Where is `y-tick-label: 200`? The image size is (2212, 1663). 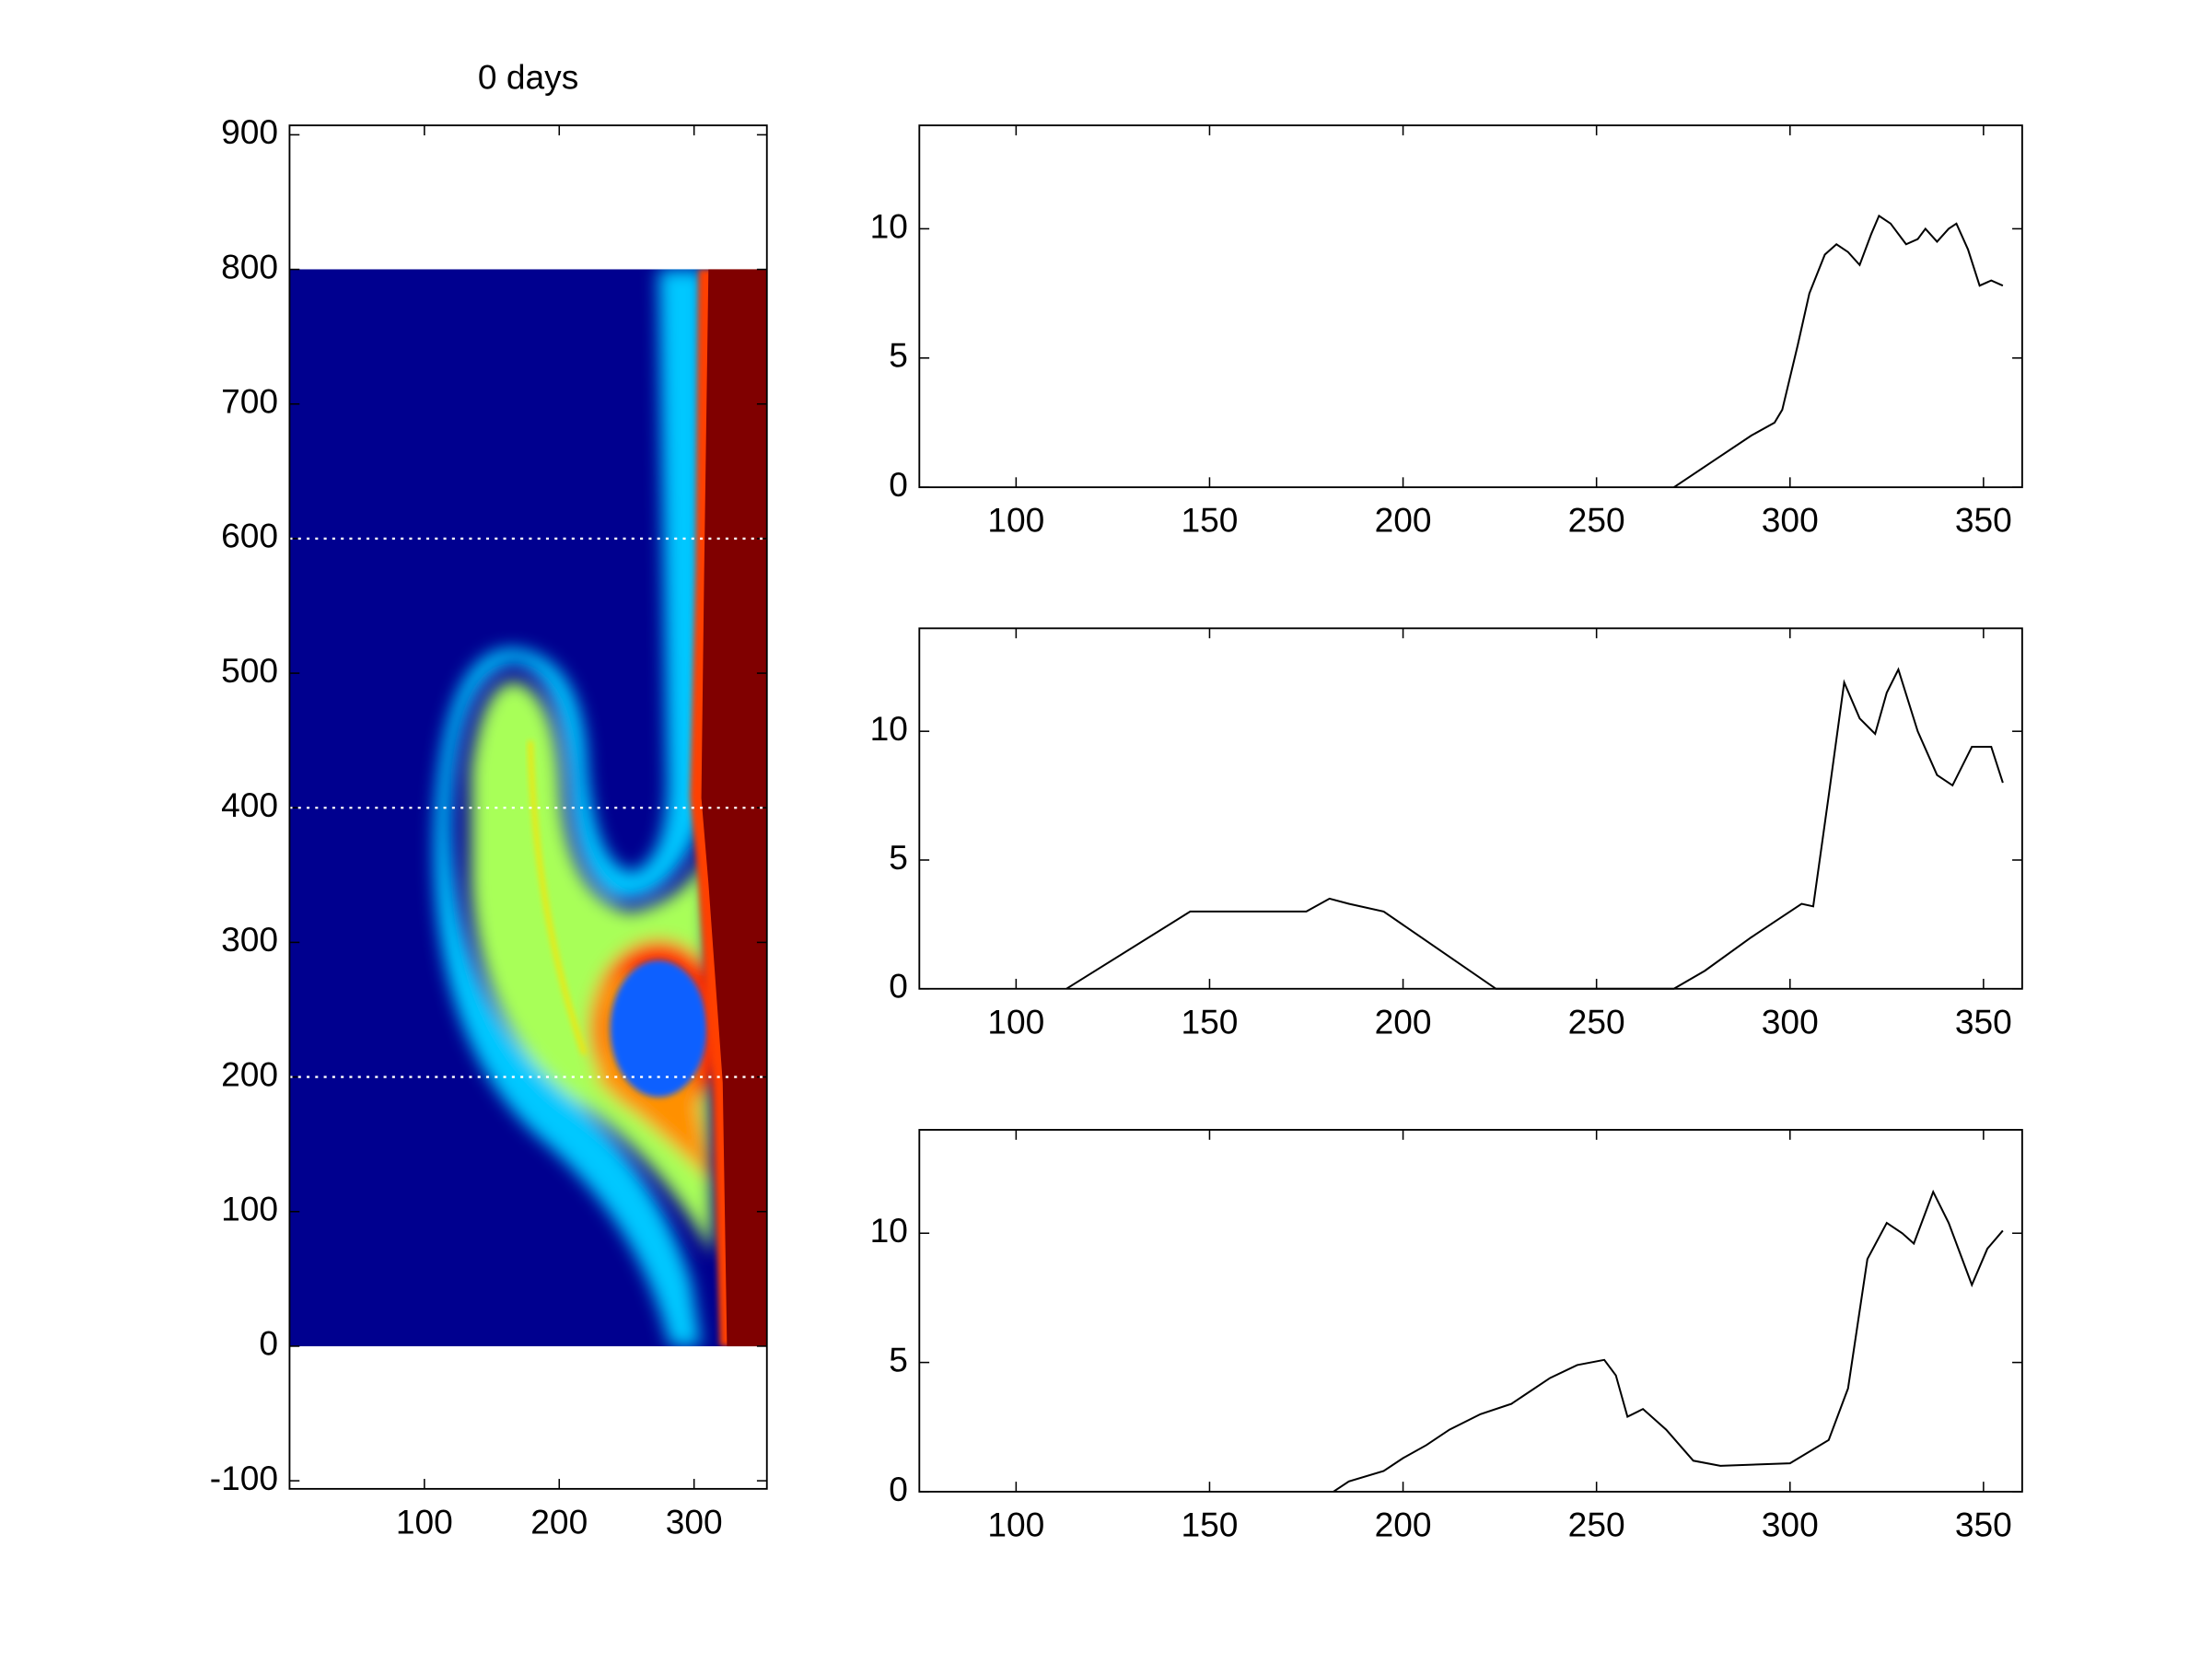 y-tick-label: 200 is located at coordinates (250, 1074).